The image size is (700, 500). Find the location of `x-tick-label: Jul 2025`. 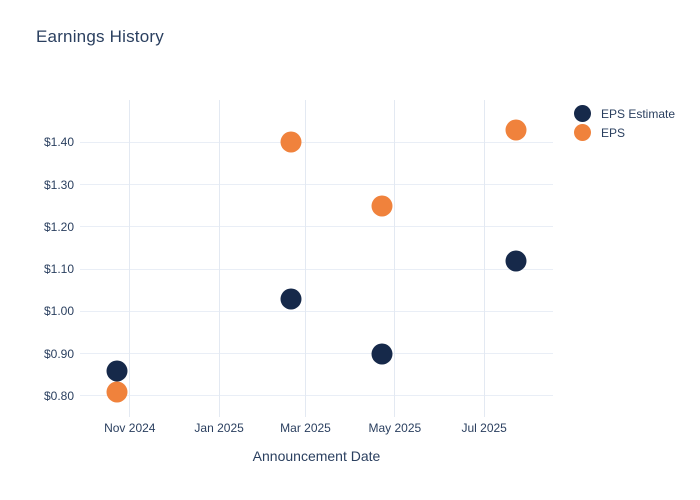

x-tick-label: Jul 2025 is located at coordinates (484, 428).